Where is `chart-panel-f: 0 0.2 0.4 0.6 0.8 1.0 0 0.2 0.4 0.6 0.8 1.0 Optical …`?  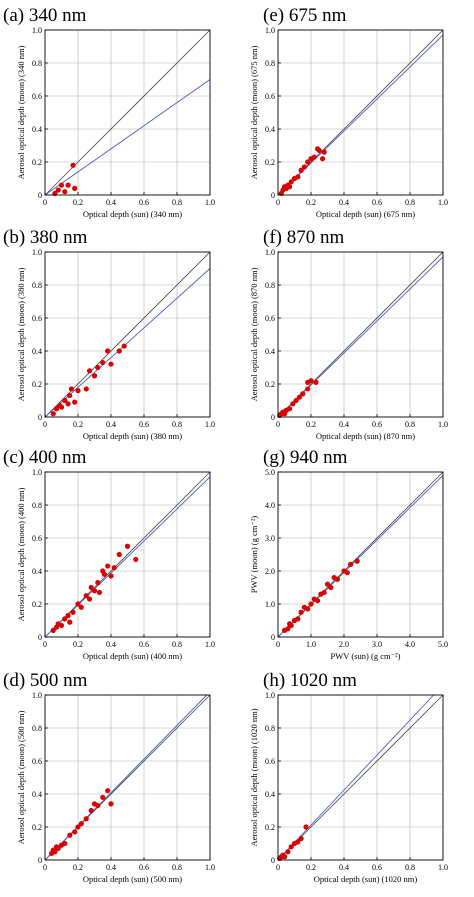
chart-panel-f: 0 0.2 0.4 0.6 0.8 1.0 0 0.2 0.4 0.6 0.8 1.0 Optical … is located at coordinates (348, 334).